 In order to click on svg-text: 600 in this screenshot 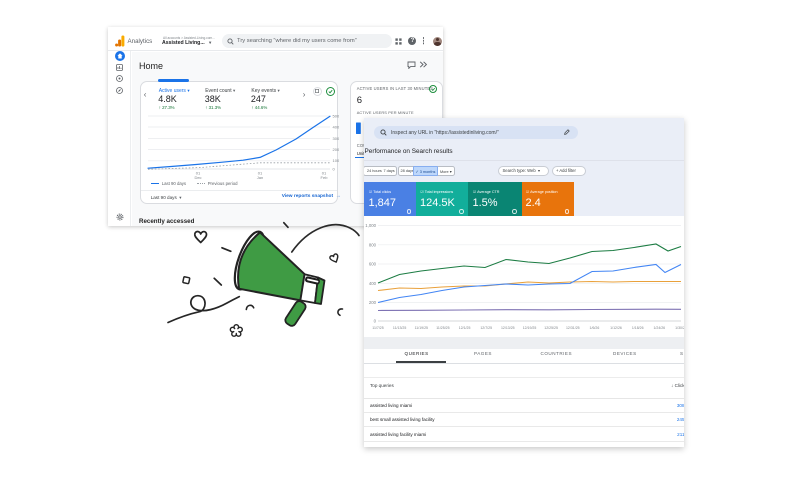, I will do `click(373, 264)`.